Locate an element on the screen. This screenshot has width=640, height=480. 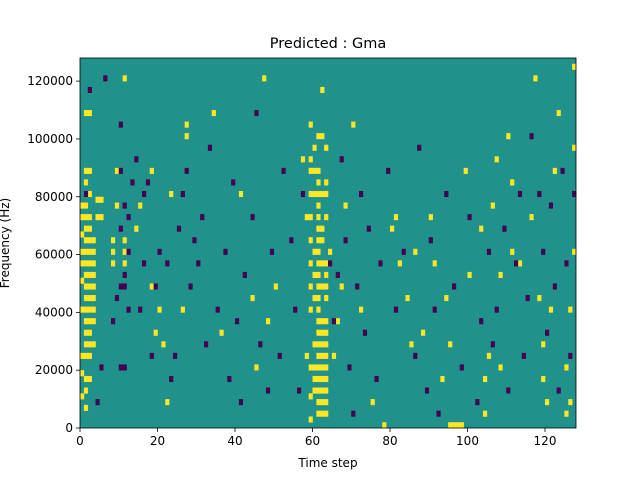
x-axis-label: Time step is located at coordinates (327, 463).